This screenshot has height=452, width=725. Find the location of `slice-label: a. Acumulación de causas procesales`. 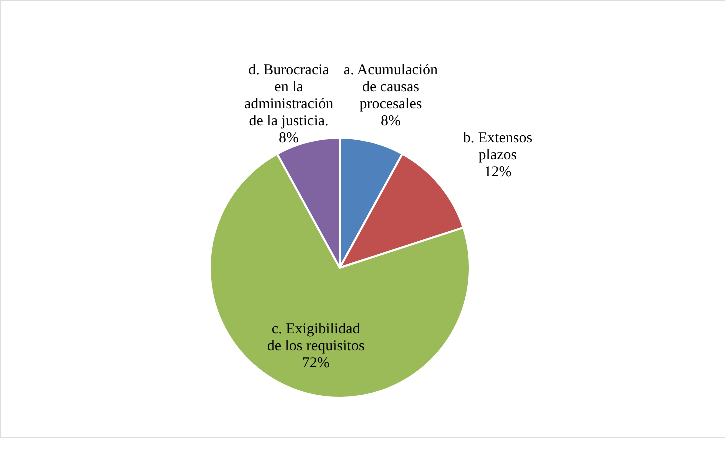

slice-label: a. Acumulación de causas procesales is located at coordinates (391, 87).